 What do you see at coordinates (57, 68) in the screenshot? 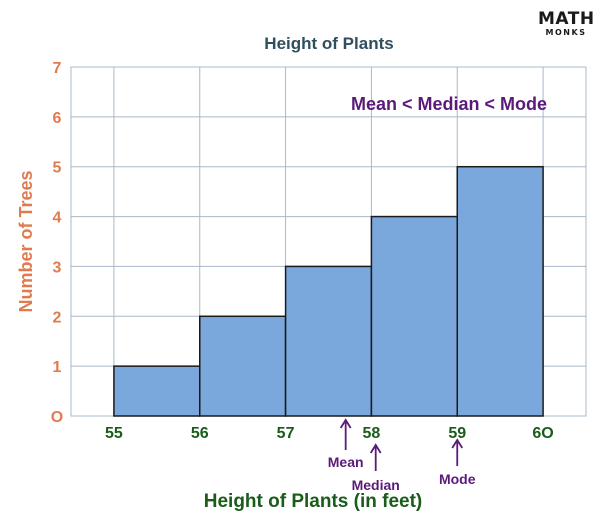
I see `y-tick-label: 7` at bounding box center [57, 68].